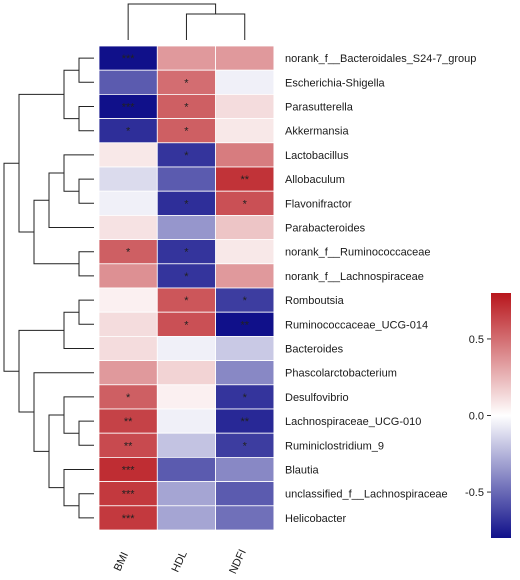 Image resolution: width=520 pixels, height=580 pixels. Describe the element at coordinates (476, 340) in the screenshot. I see `legend-tick-label: 0.5` at that location.